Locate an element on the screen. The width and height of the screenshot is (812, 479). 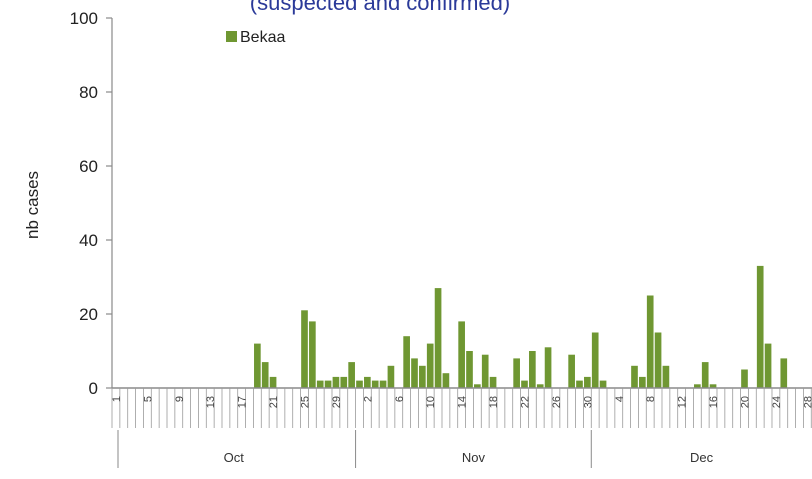
y-tick-label: 40 is located at coordinates (88, 240).